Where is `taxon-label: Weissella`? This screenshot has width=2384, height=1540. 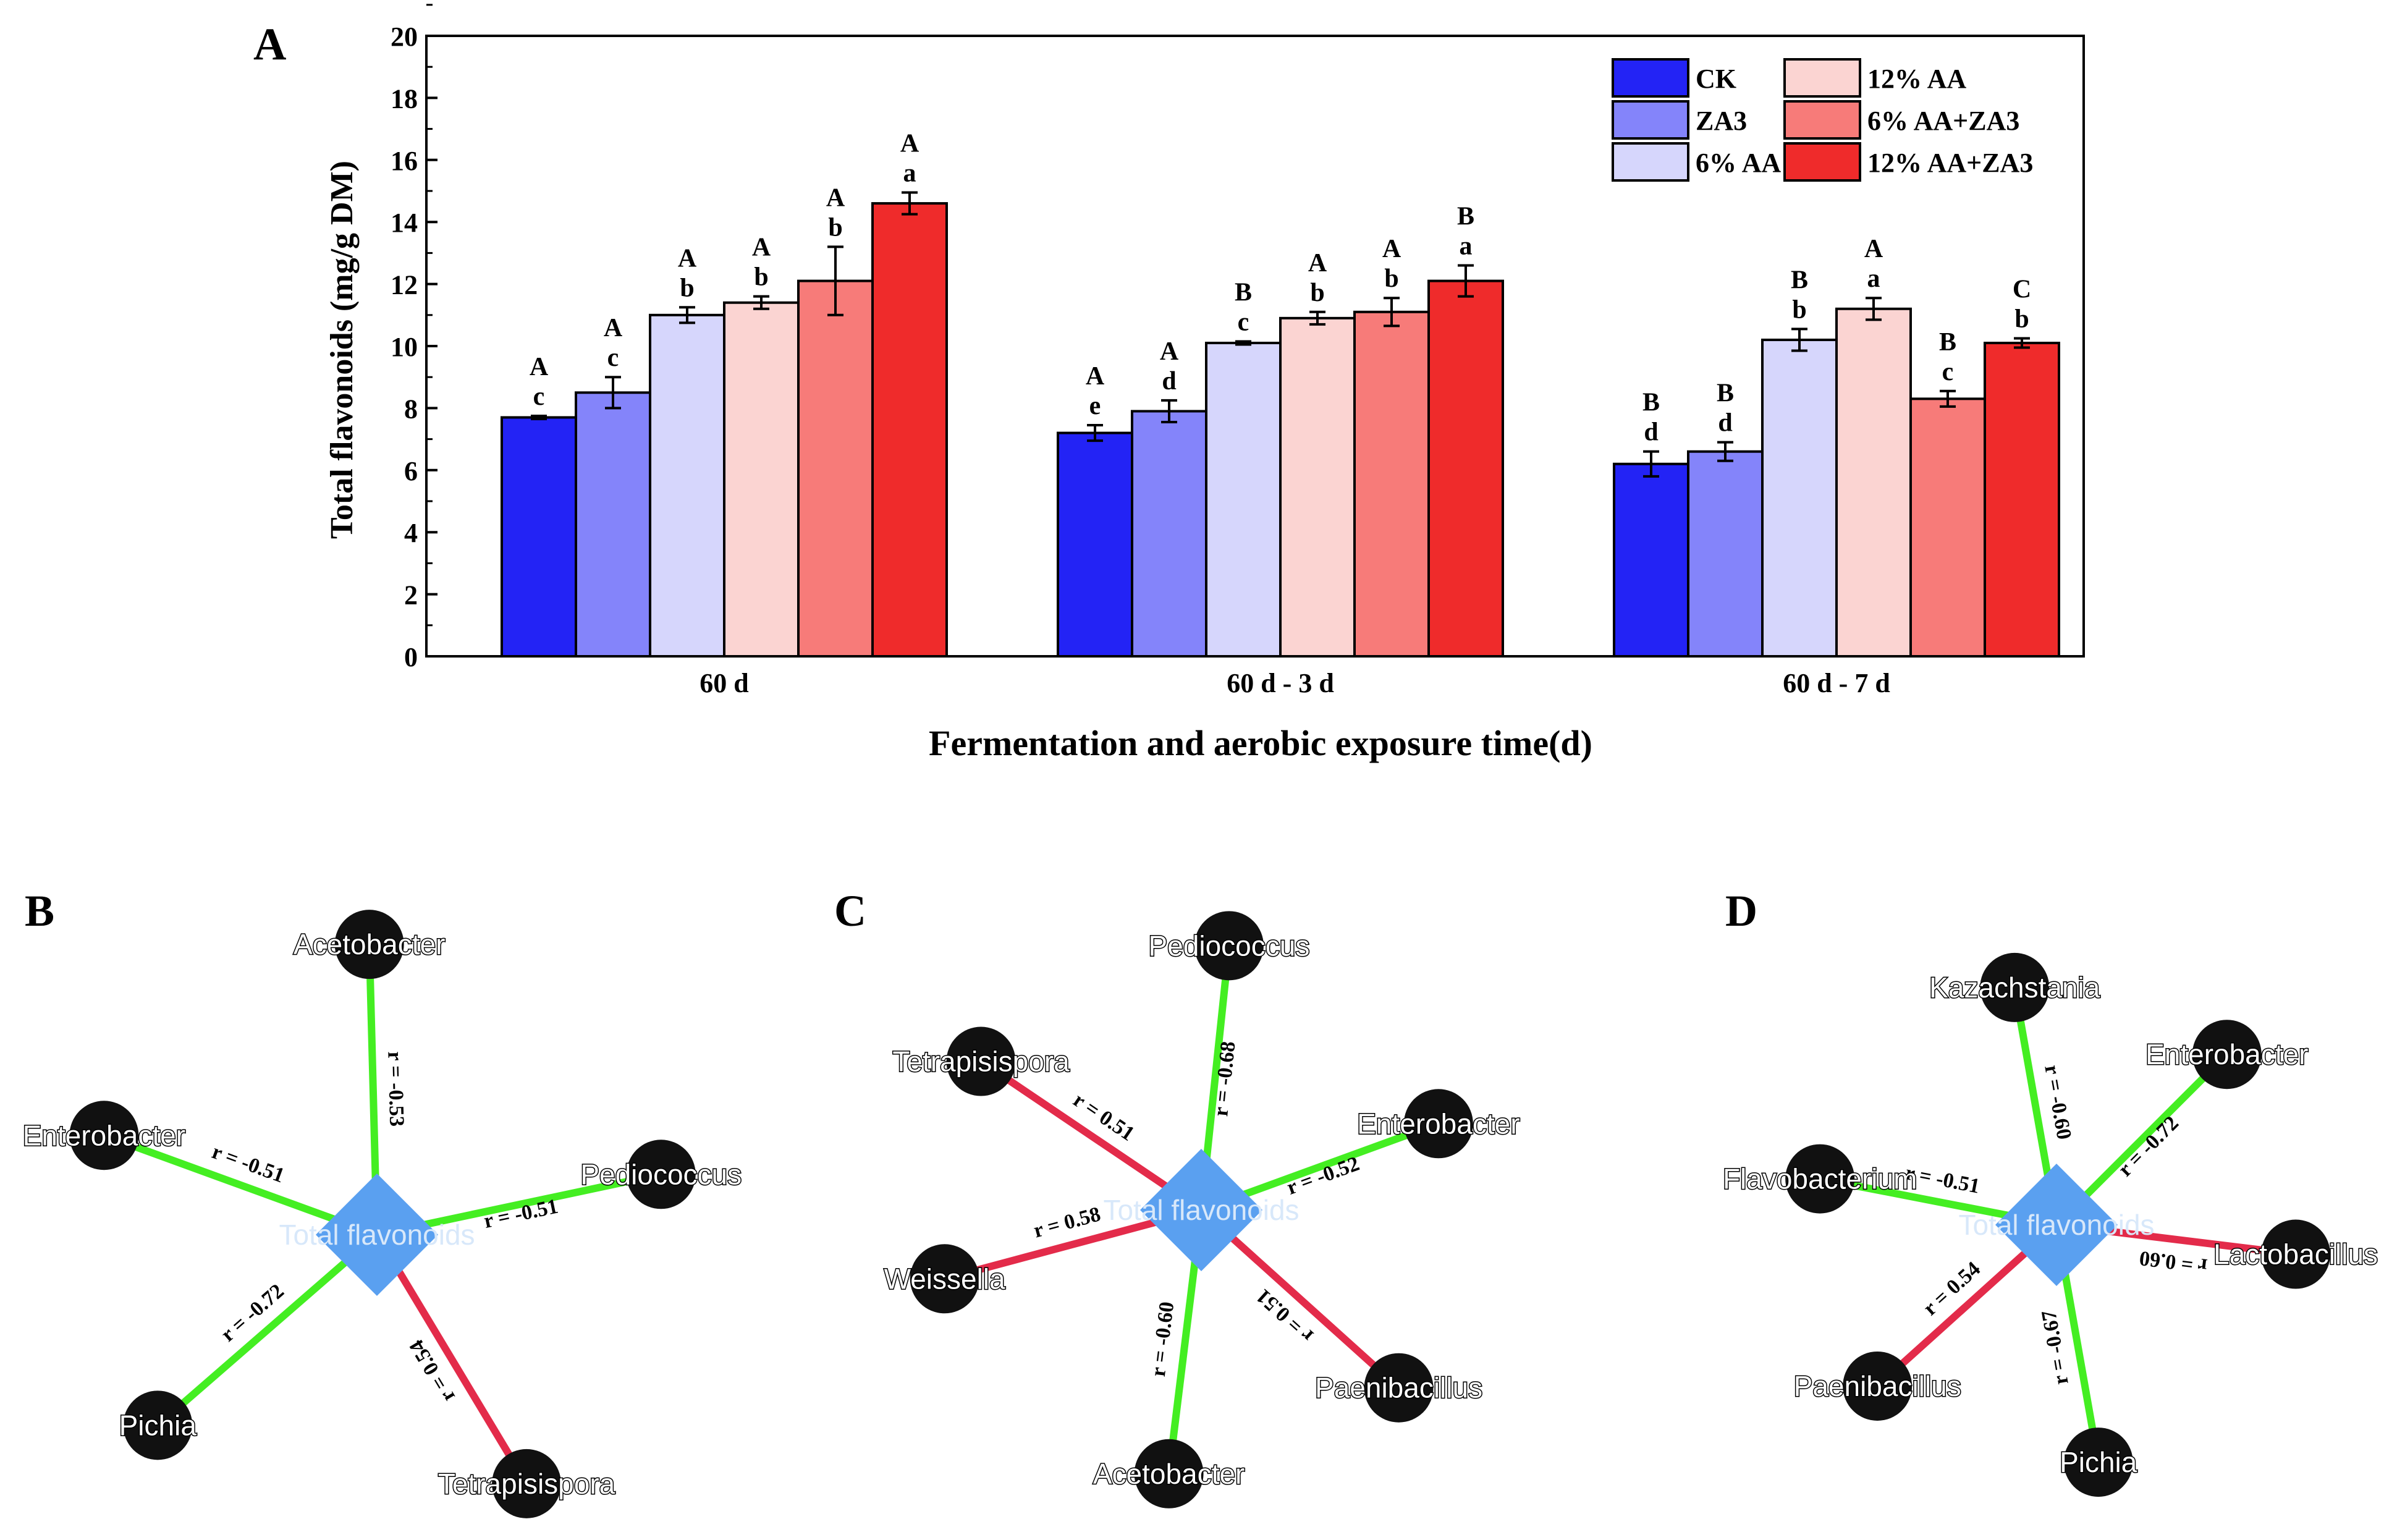 taxon-label: Weissella is located at coordinates (944, 1279).